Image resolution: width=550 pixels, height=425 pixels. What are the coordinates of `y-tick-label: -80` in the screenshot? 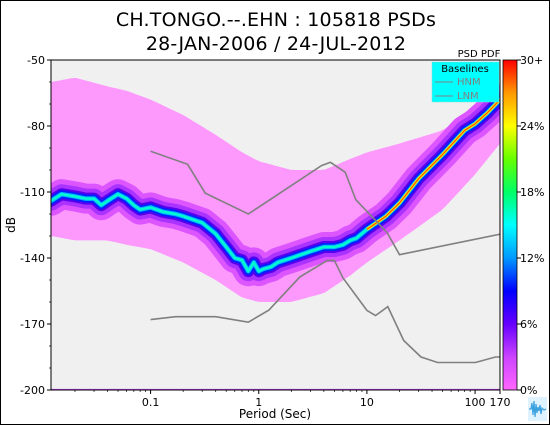 It's located at (36, 126).